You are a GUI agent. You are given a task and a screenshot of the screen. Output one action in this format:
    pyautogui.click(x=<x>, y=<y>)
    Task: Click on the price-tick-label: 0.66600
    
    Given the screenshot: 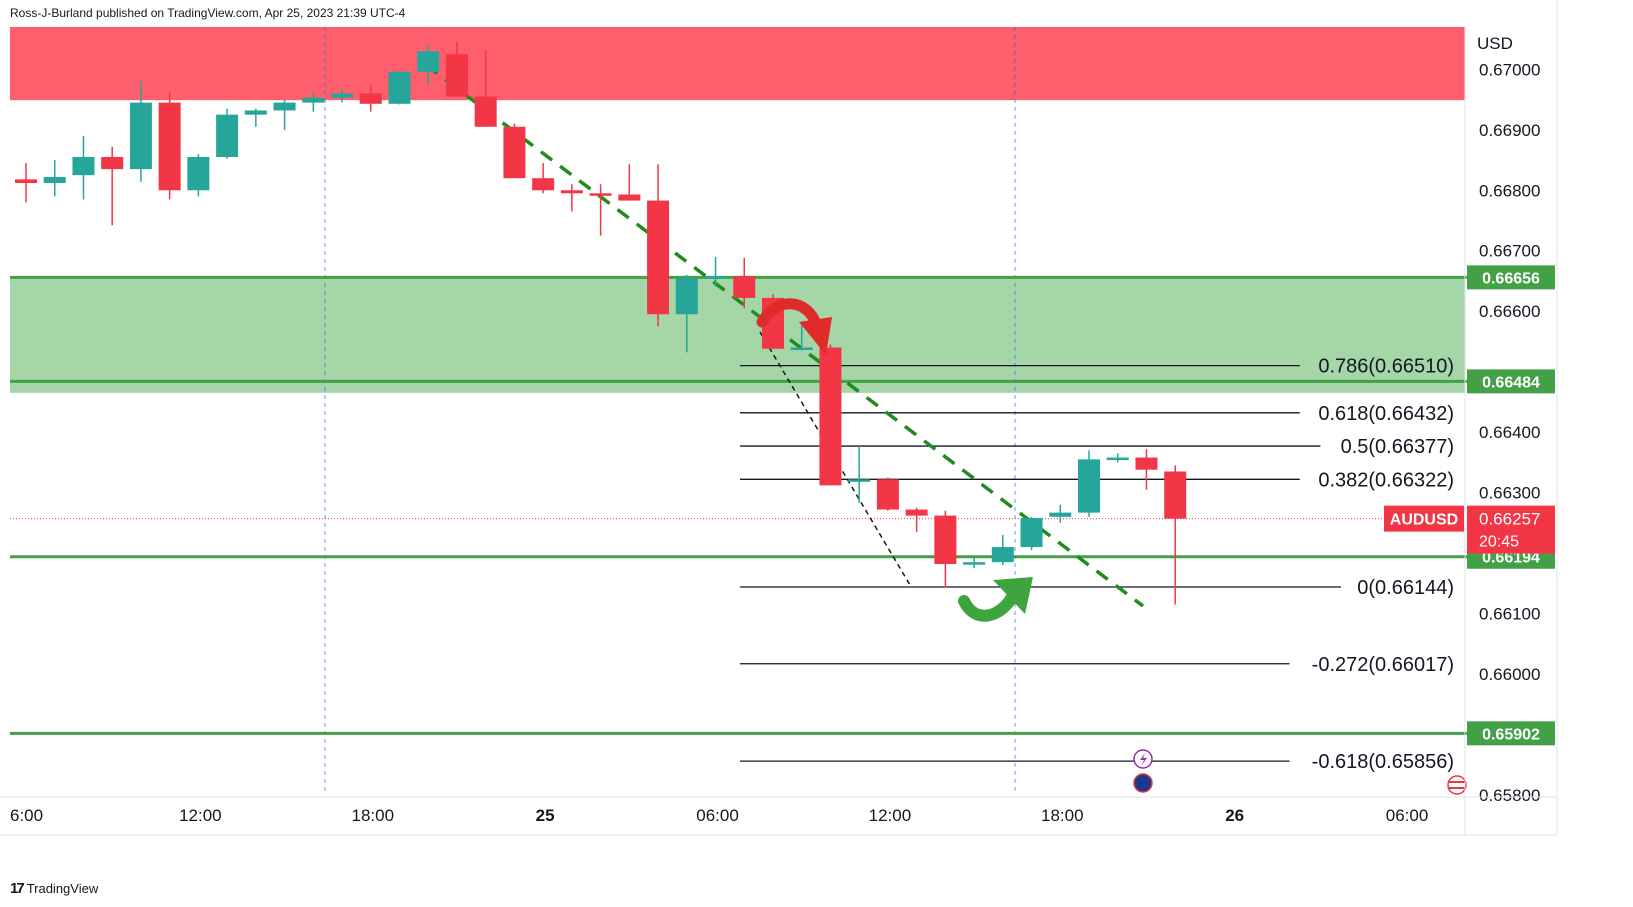 What is the action you would take?
    pyautogui.click(x=1509, y=311)
    